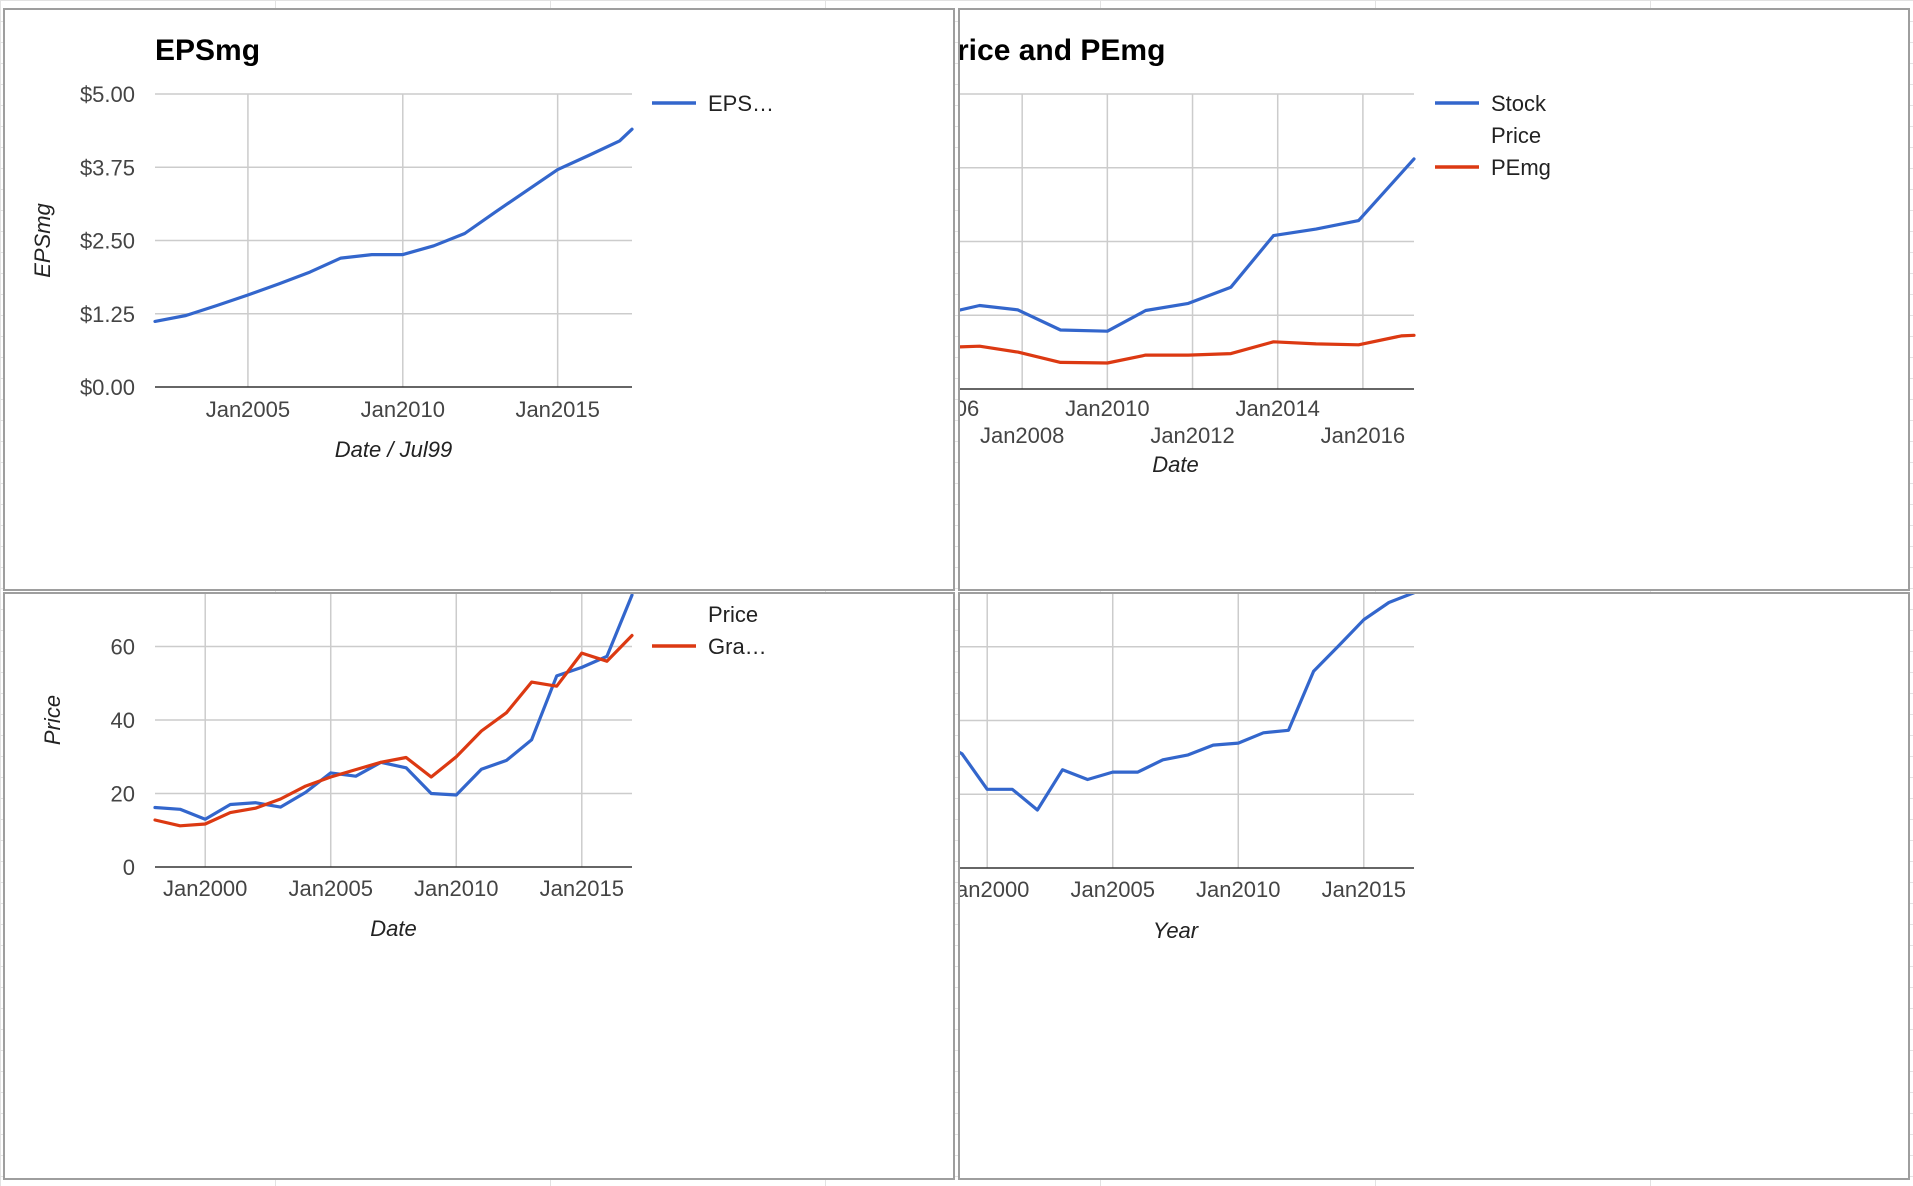 The height and width of the screenshot is (1186, 1913). What do you see at coordinates (1022, 435) in the screenshot?
I see `x-tick-label: Jan2008` at bounding box center [1022, 435].